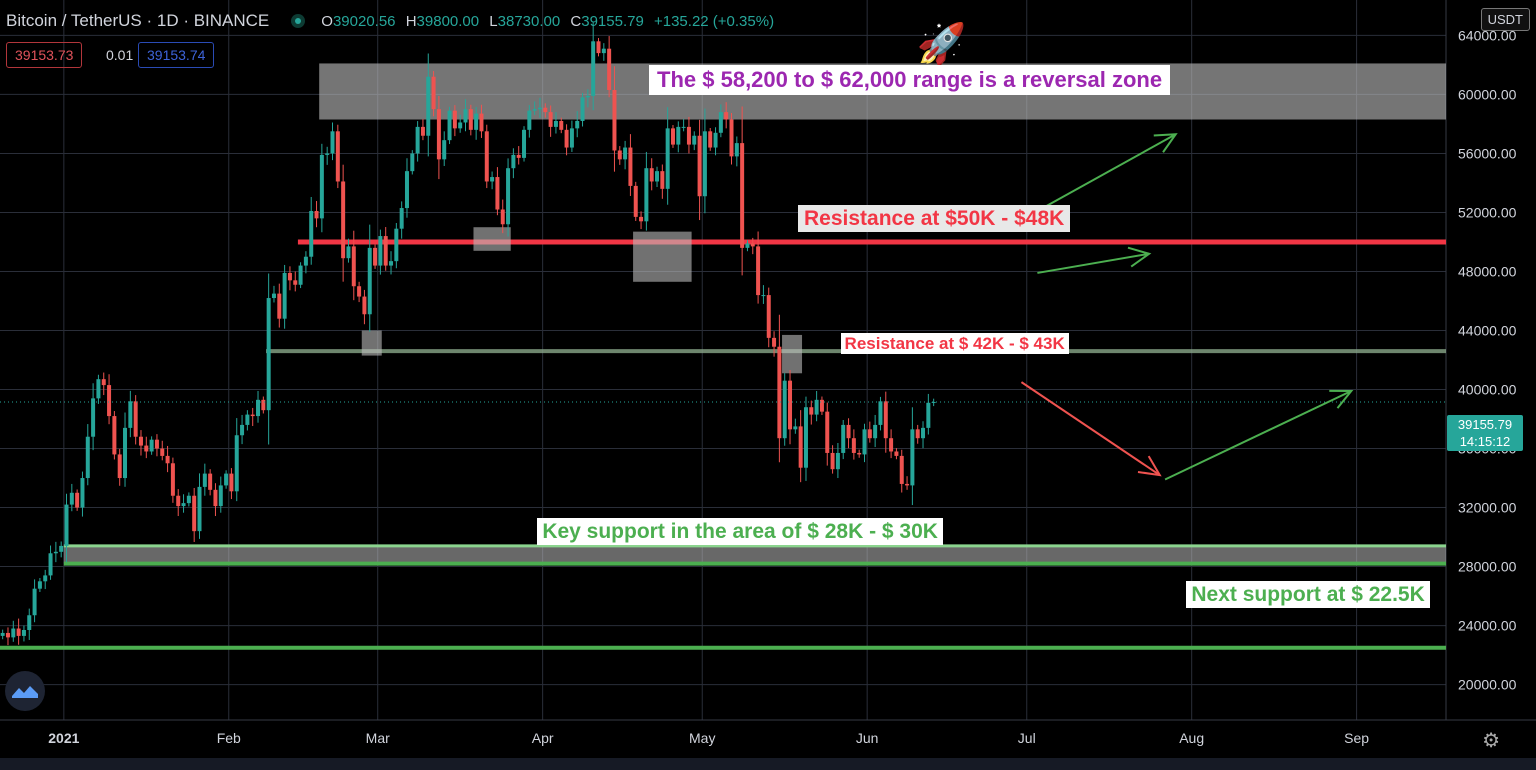 This screenshot has width=1536, height=770. What do you see at coordinates (867, 738) in the screenshot?
I see `x-tick-label: Jun` at bounding box center [867, 738].